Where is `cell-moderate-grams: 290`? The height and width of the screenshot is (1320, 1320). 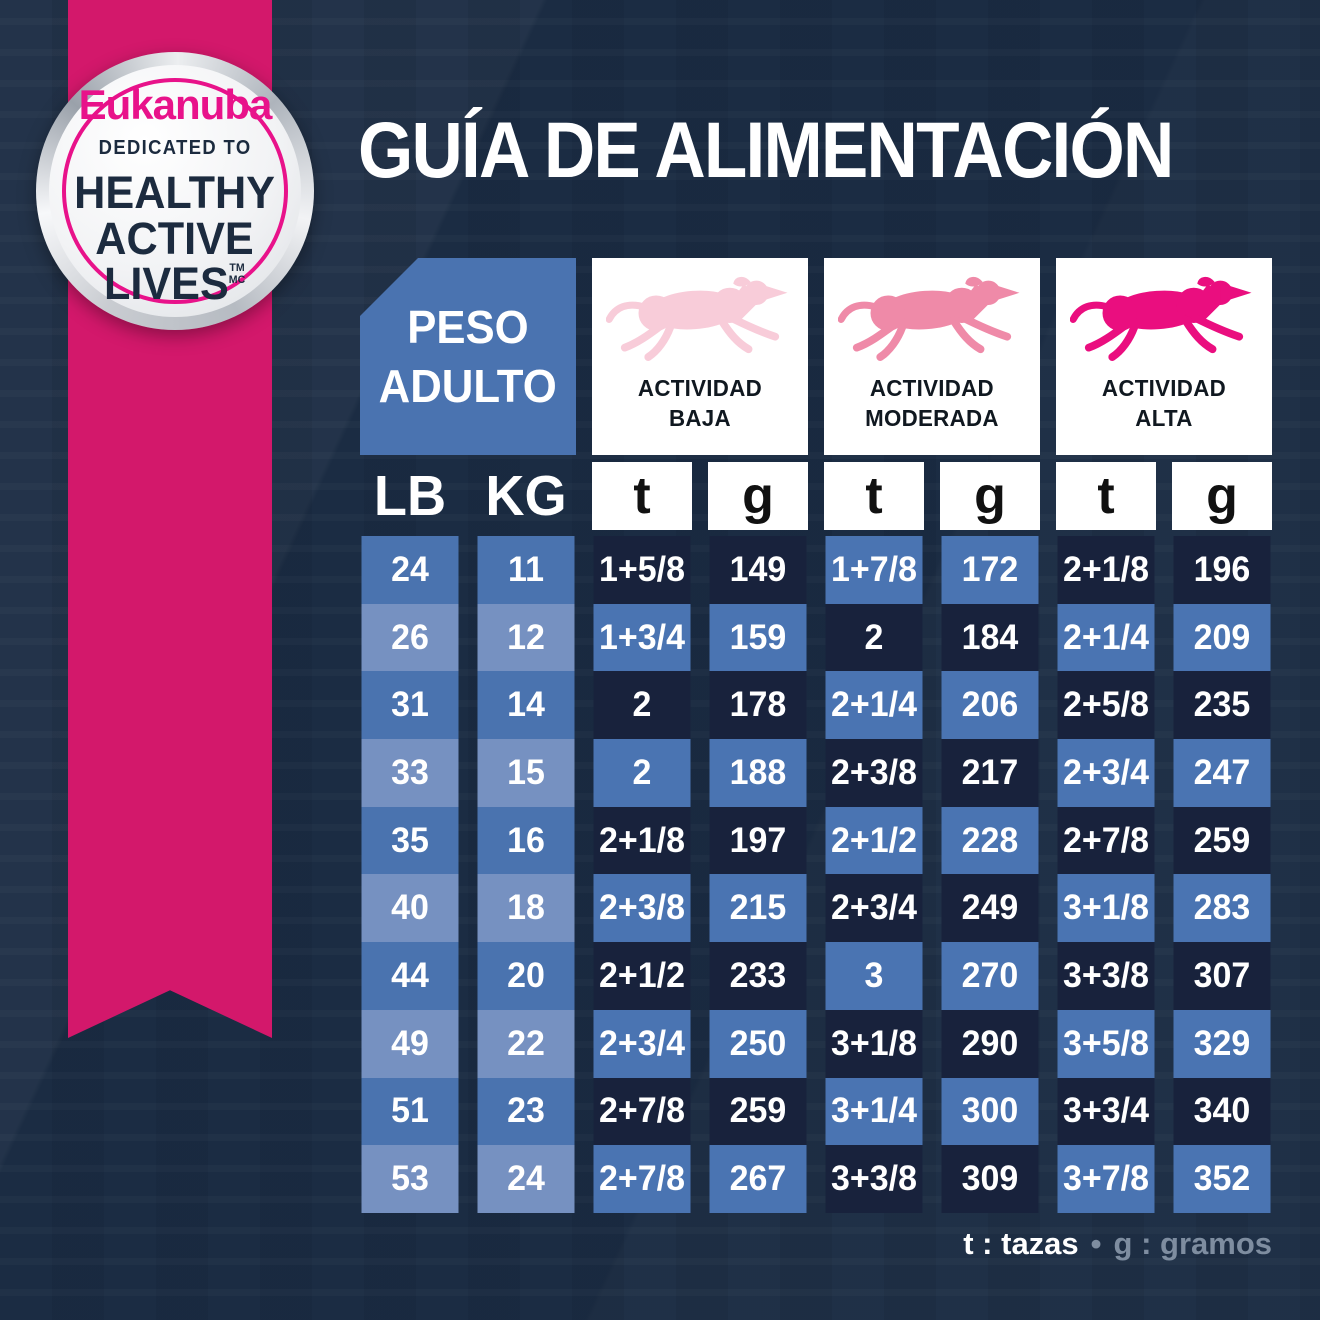 cell-moderate-grams: 290 is located at coordinates (990, 1043).